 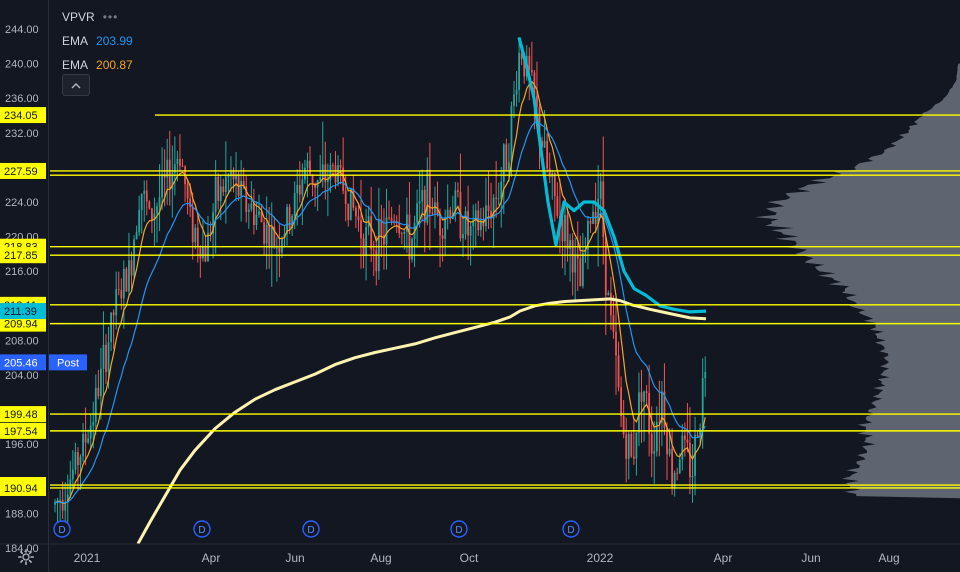 I want to click on ema2-value: 200.87, so click(x=114, y=65).